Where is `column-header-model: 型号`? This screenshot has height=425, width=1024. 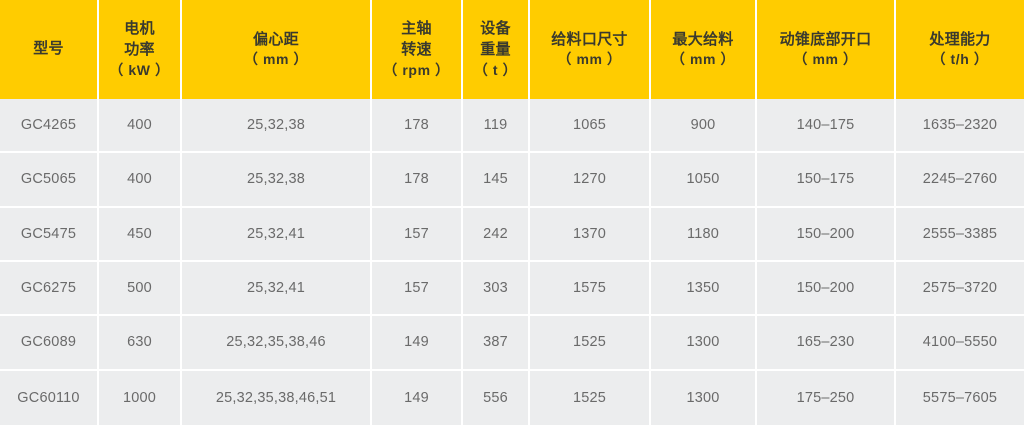 column-header-model: 型号 is located at coordinates (49, 49).